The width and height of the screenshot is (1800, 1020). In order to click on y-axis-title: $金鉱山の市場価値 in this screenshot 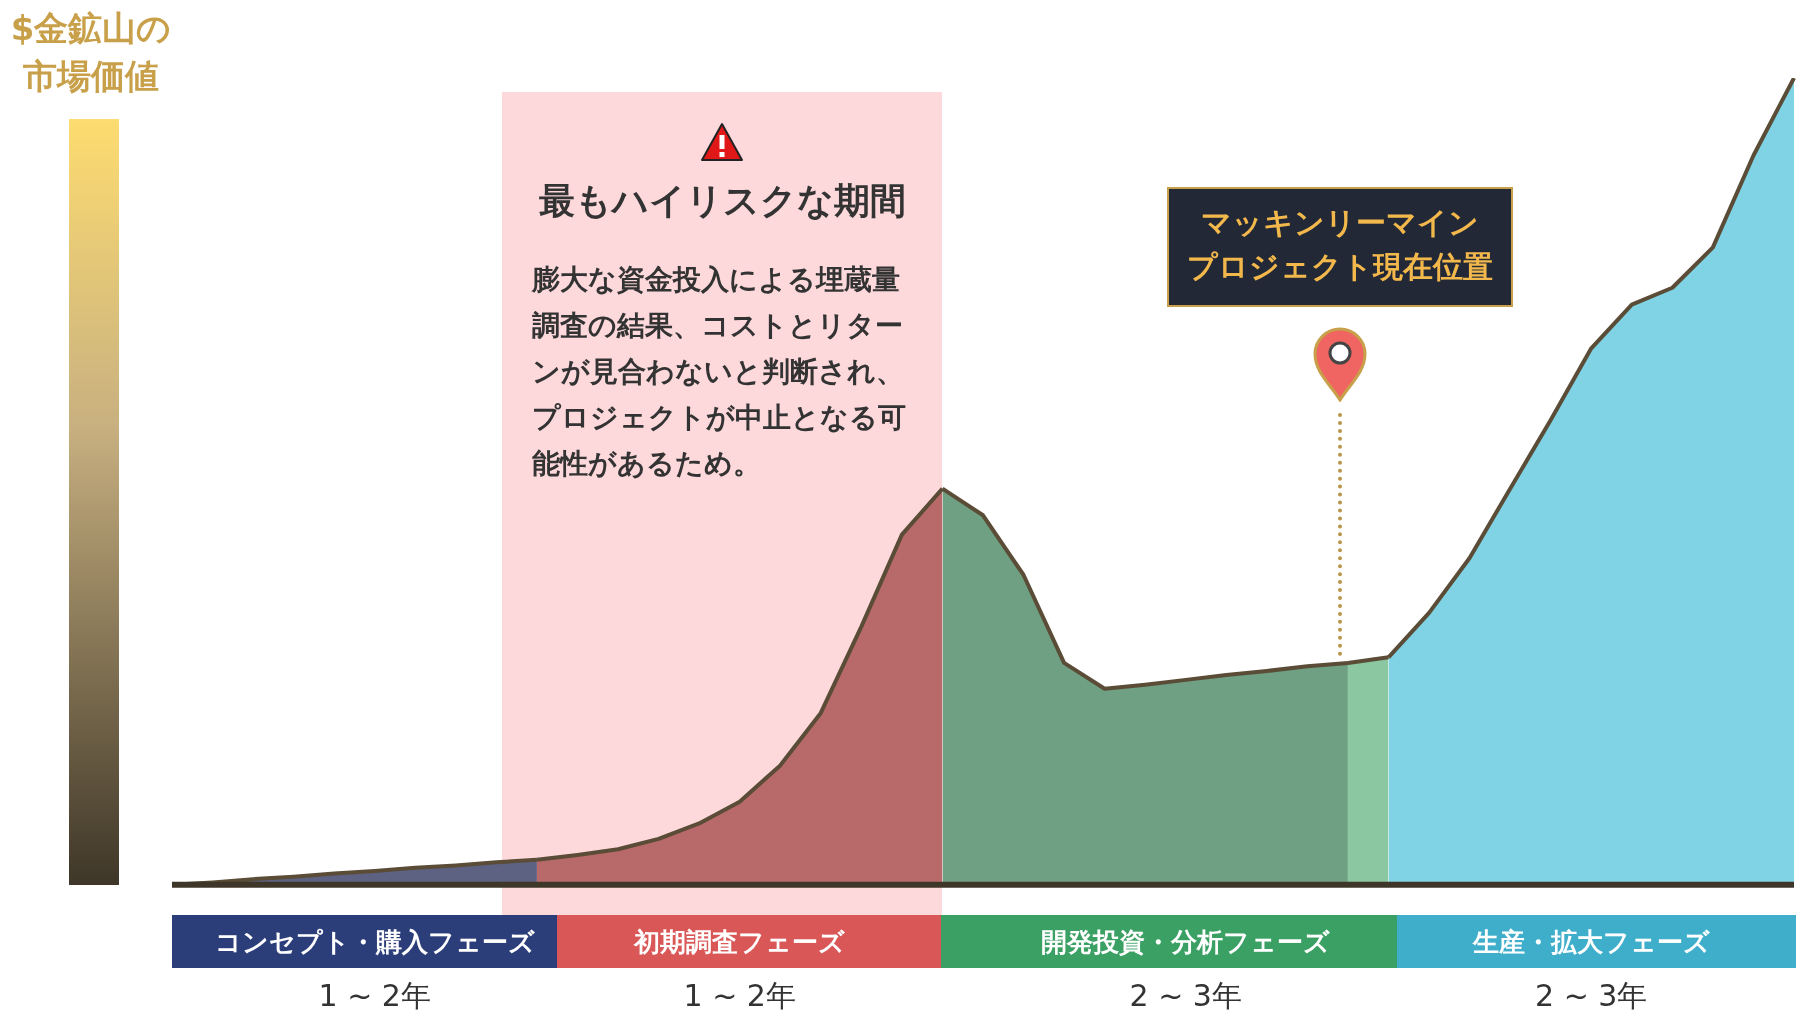, I will do `click(91, 52)`.